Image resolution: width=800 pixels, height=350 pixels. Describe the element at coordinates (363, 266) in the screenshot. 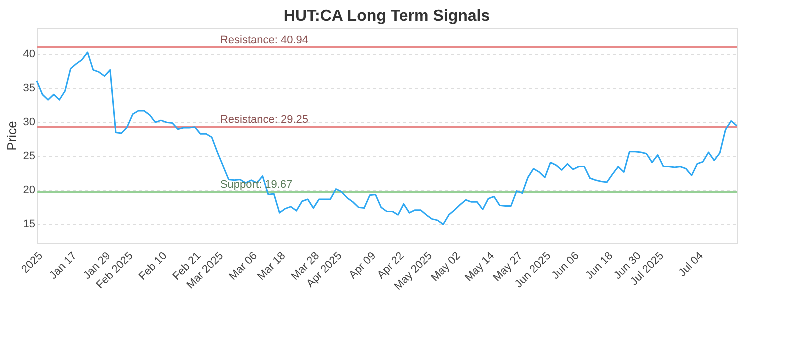

I see `x-tick-label: Apr 09` at that location.